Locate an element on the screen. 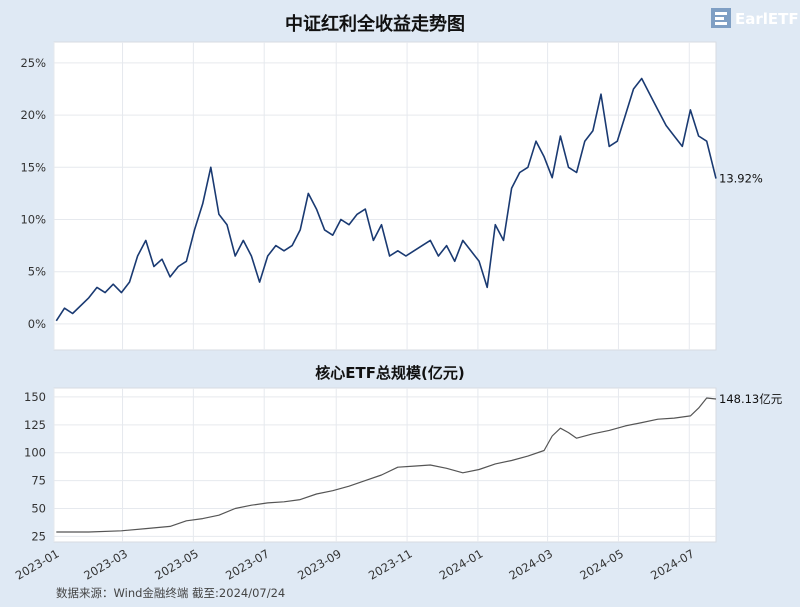 This screenshot has width=800, height=607. y-tick-label: 150 is located at coordinates (35, 397).